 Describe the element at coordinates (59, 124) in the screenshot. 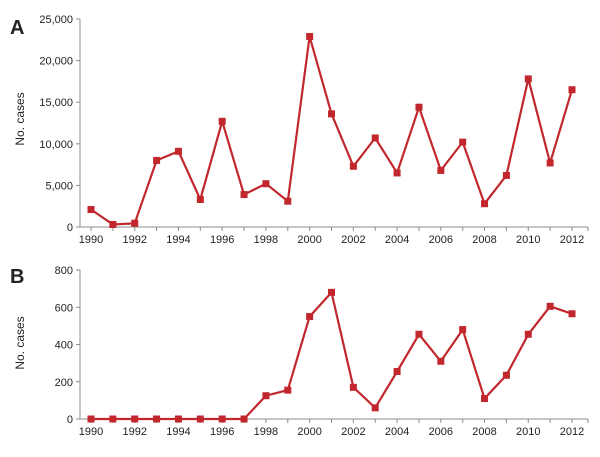

I see `panel-a-y-ticks: 0 5,000 10,000 15,000 20,000 25,000` at that location.